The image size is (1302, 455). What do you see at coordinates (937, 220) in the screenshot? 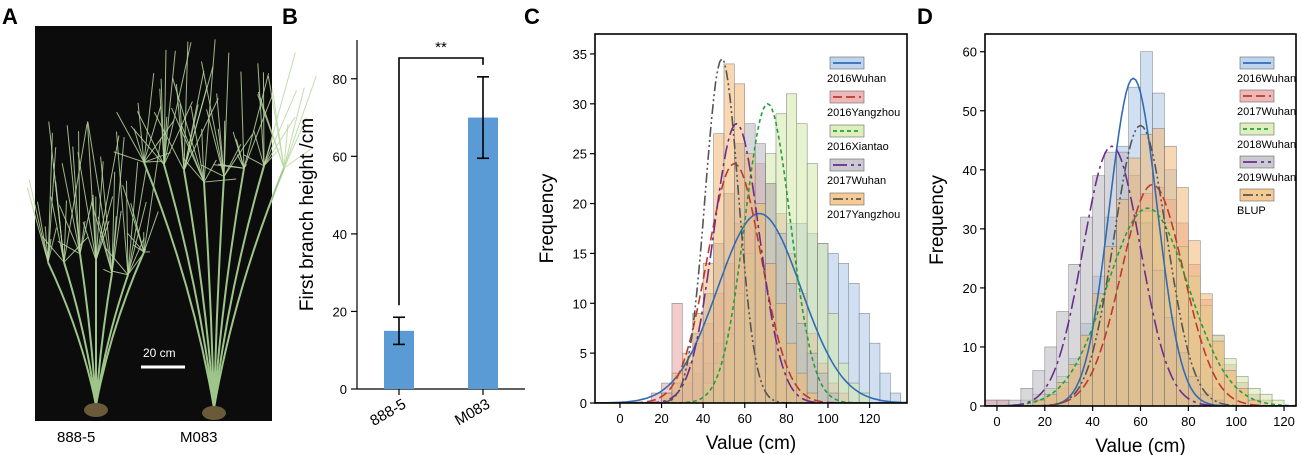
I see `y-axis-label: Frequency` at bounding box center [937, 220].